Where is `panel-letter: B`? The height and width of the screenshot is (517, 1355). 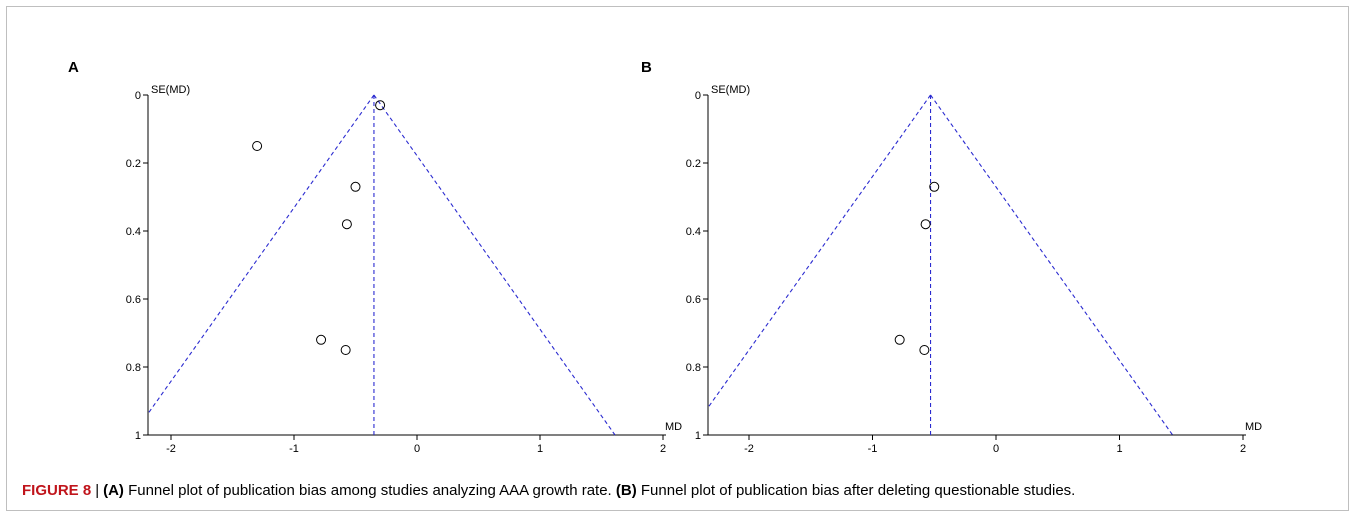
panel-letter: B is located at coordinates (646, 67).